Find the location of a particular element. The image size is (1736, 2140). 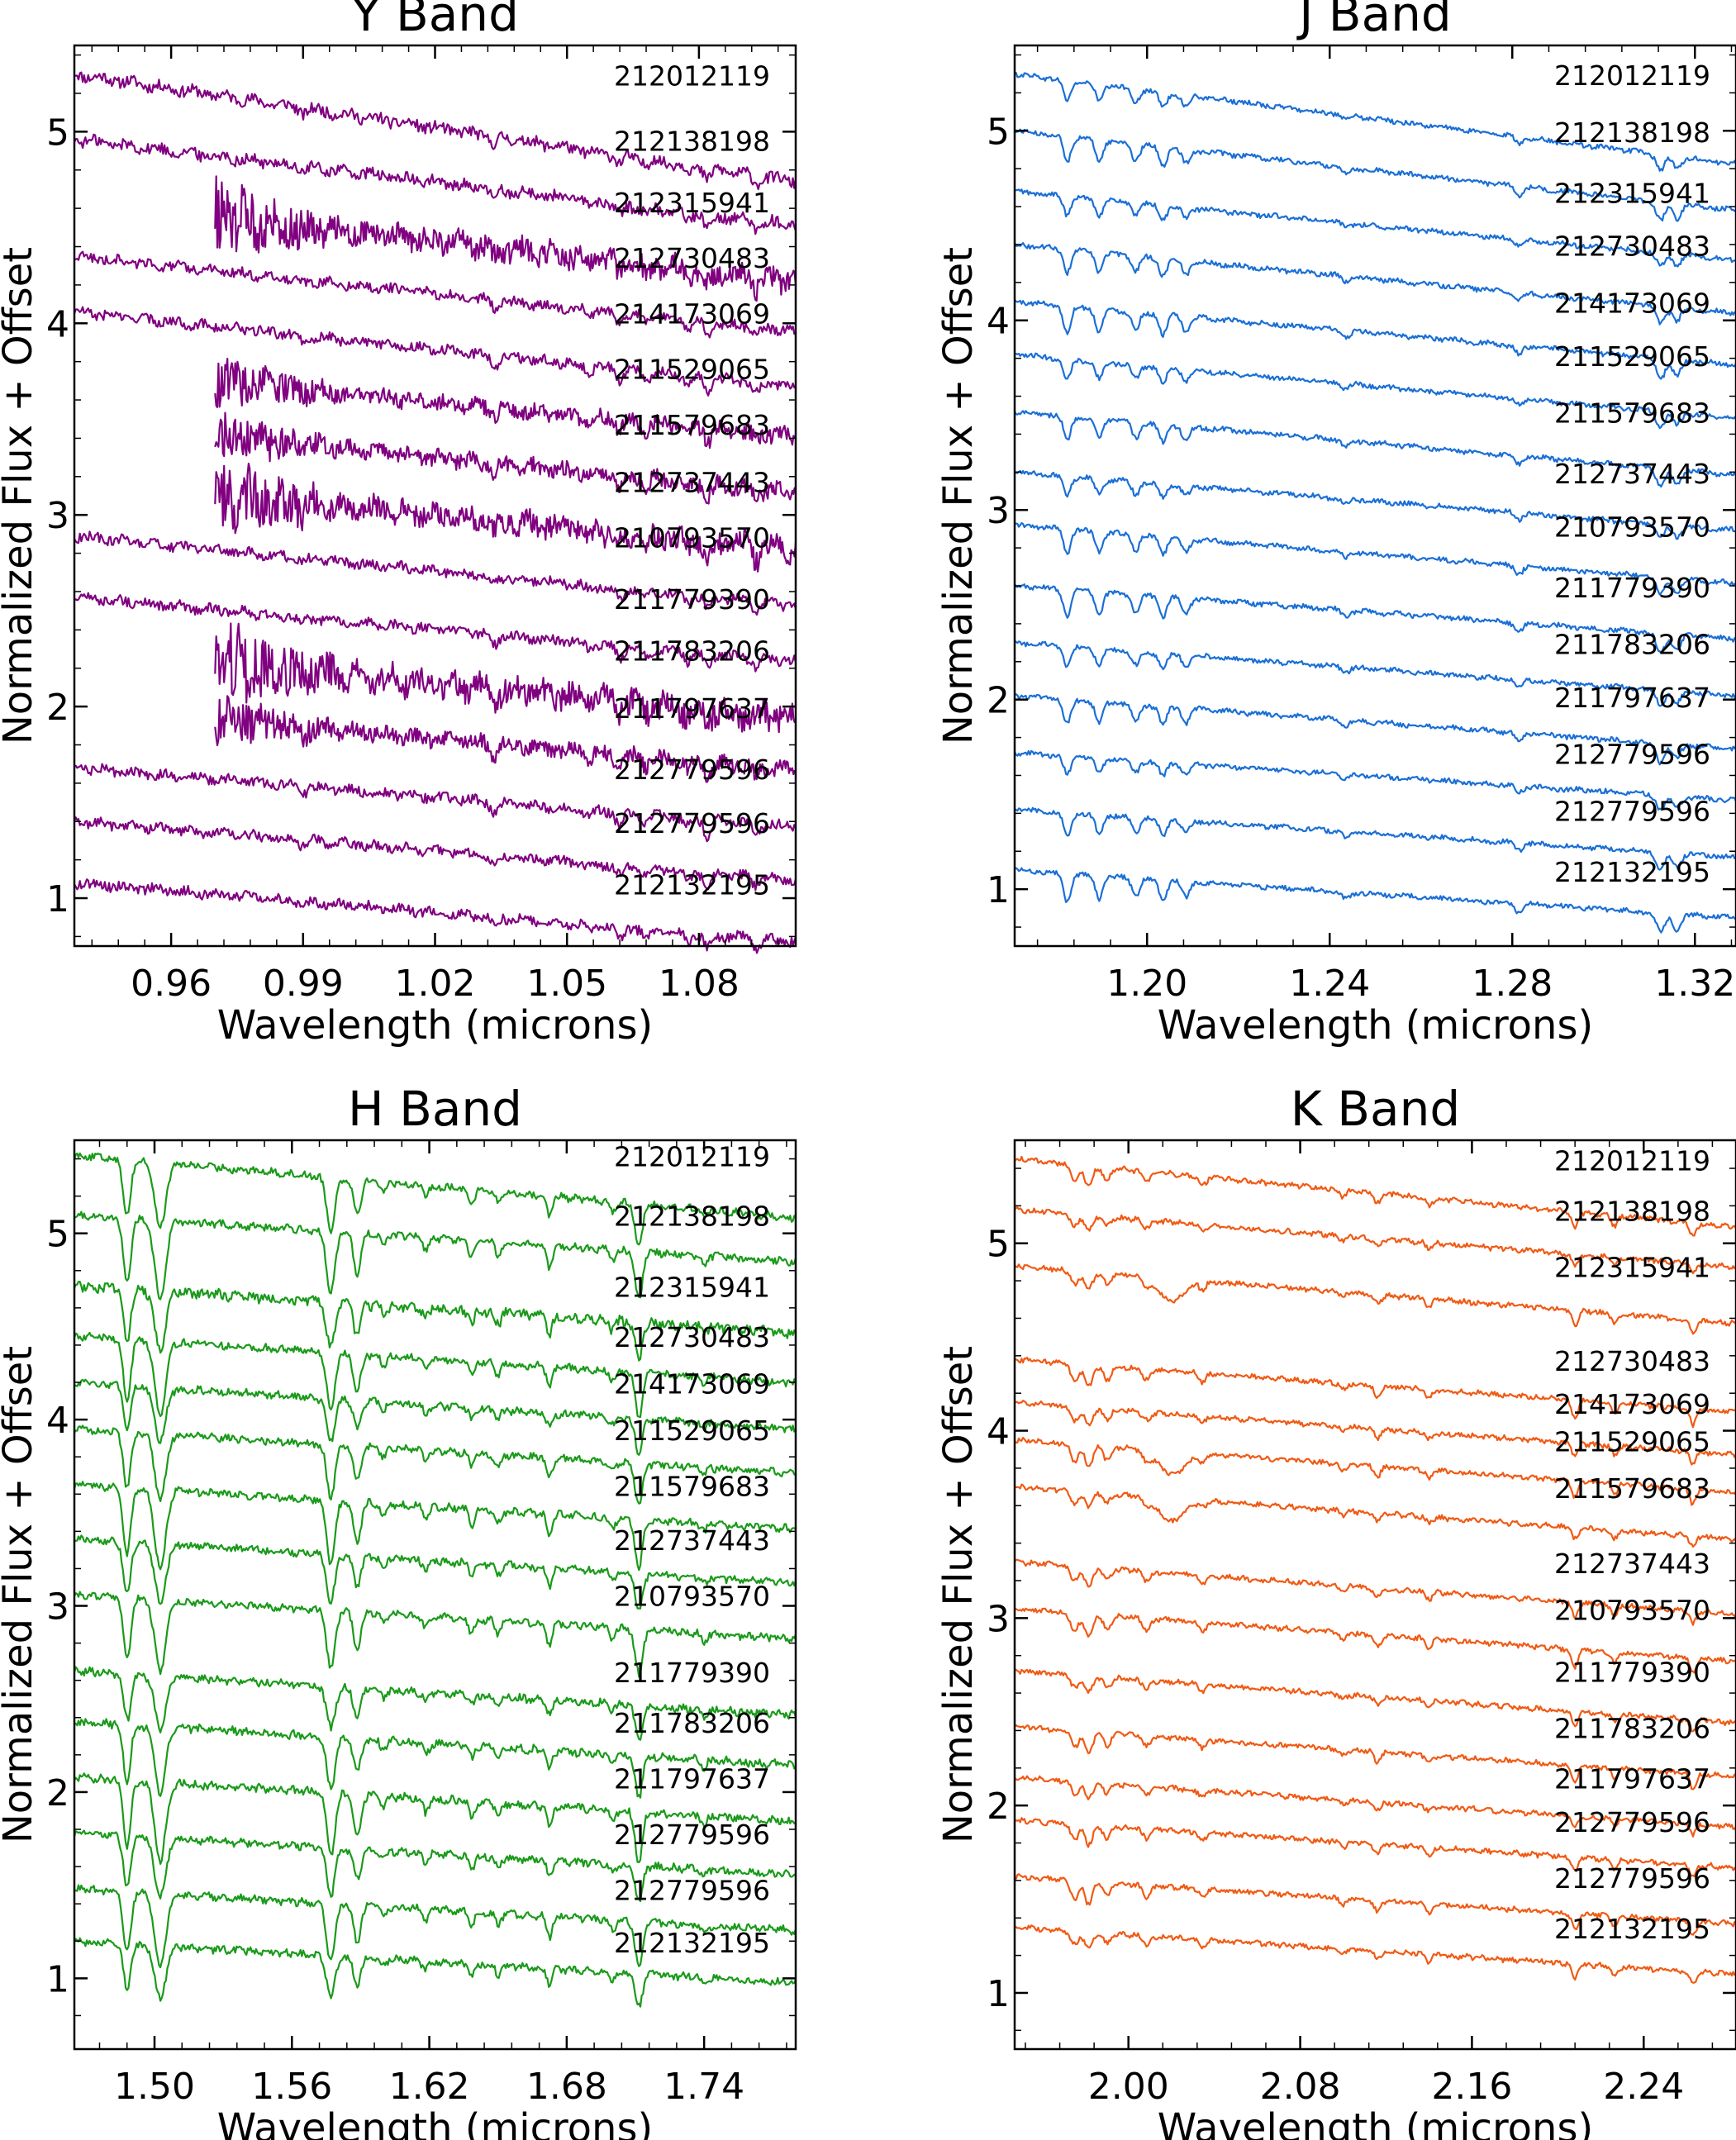

x-tick-label: 1.56 is located at coordinates (291, 2087).